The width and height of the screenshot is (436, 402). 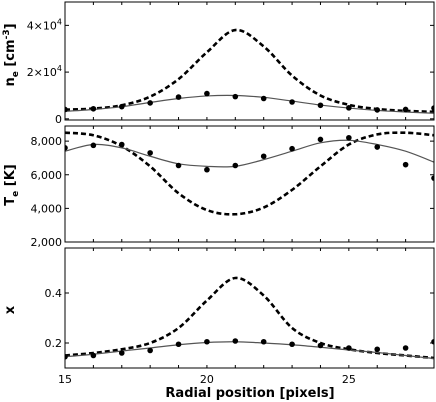 What do you see at coordinates (65, 379) in the screenshot?
I see `x-tick-label: 15` at bounding box center [65, 379].